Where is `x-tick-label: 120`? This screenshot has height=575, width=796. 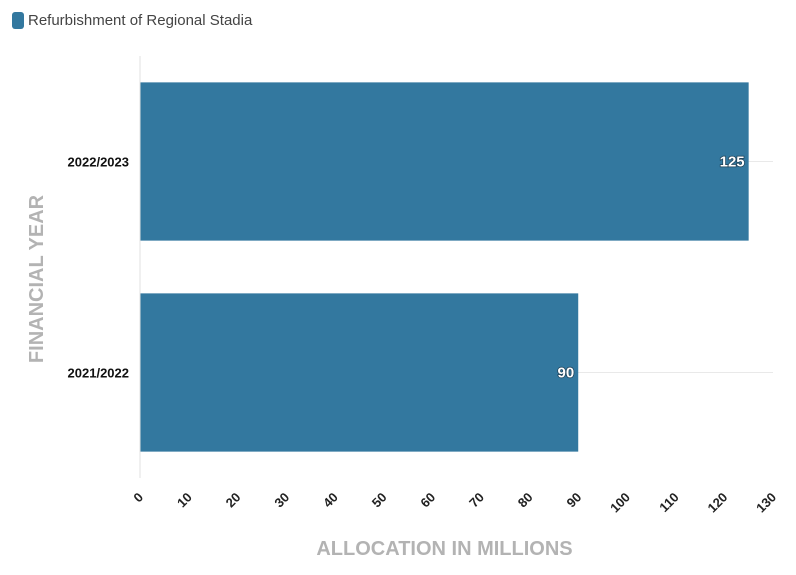
x-tick-label: 120 is located at coordinates (717, 503).